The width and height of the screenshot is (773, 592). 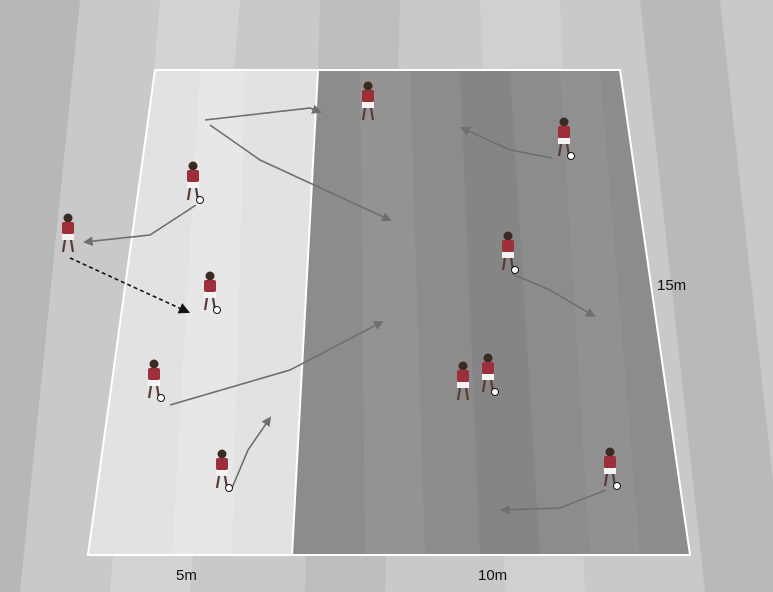 I want to click on width-left-label: 5m, so click(x=186, y=575).